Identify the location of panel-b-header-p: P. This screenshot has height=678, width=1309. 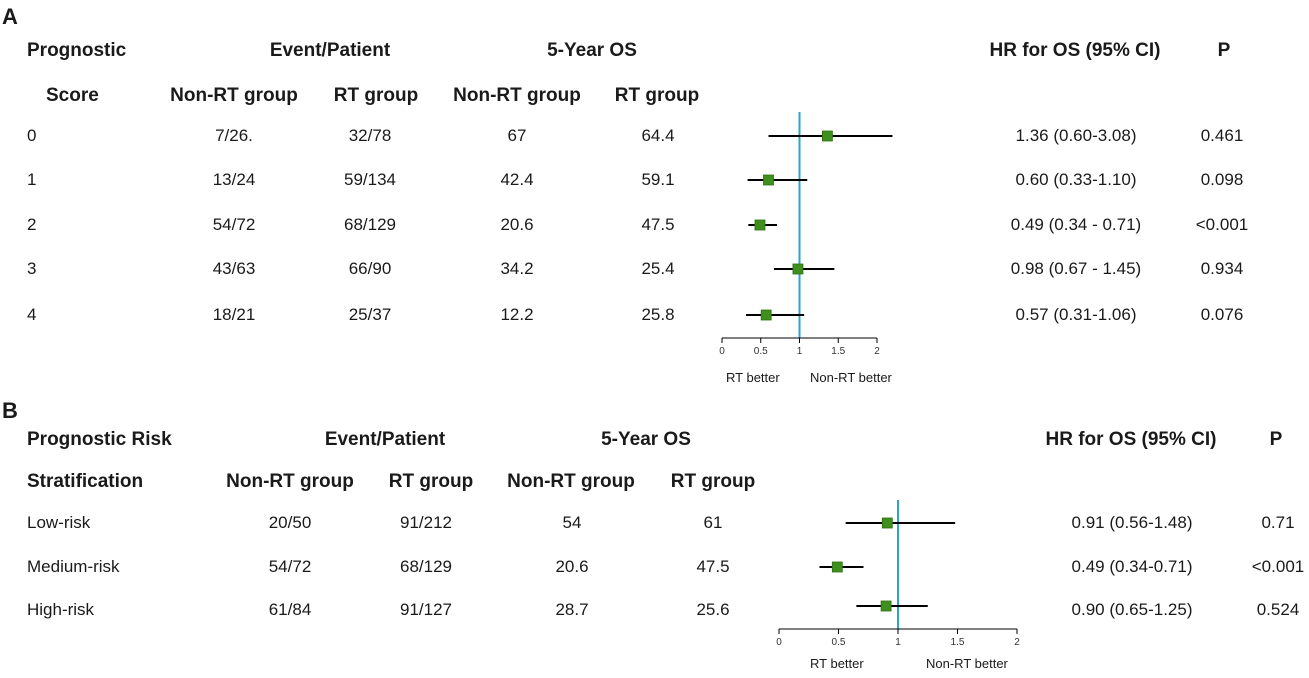
(1276, 439).